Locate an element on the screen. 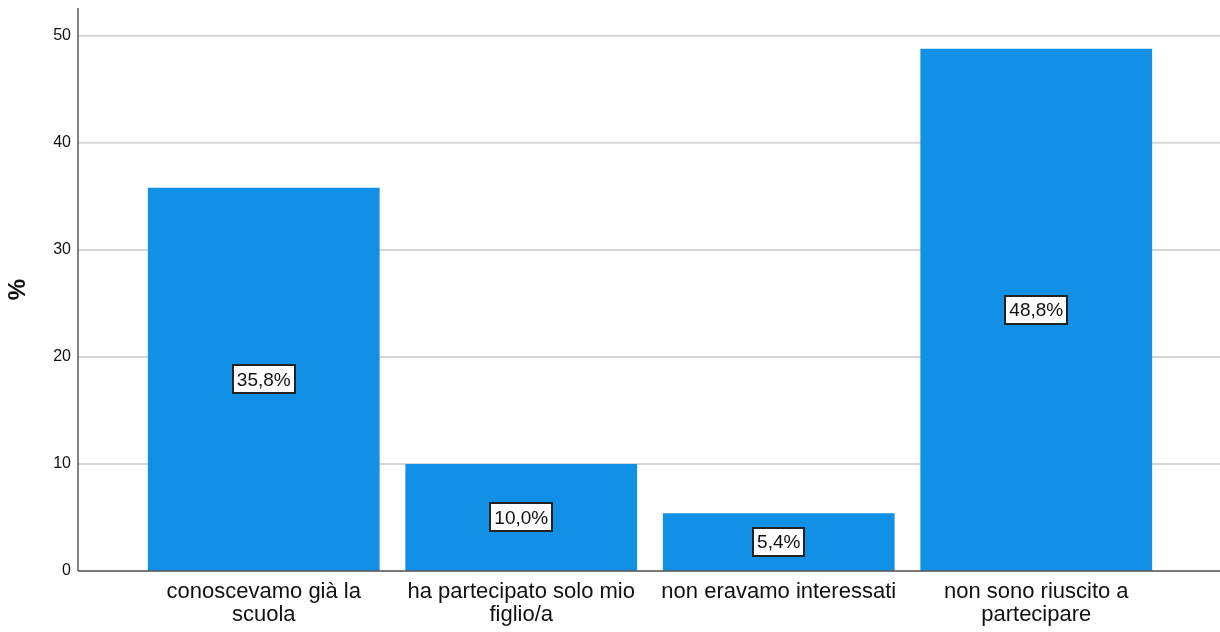 The image size is (1220, 632). y-tick-label: 30 is located at coordinates (62, 249).